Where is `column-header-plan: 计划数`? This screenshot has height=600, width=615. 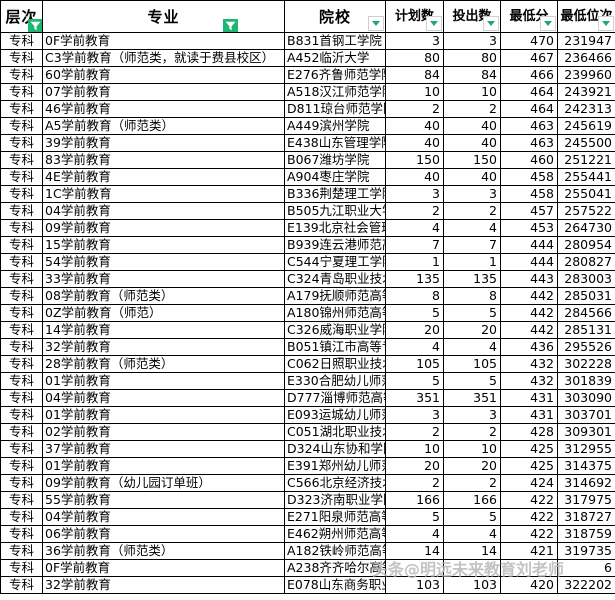 column-header-plan: 计划数 is located at coordinates (414, 16).